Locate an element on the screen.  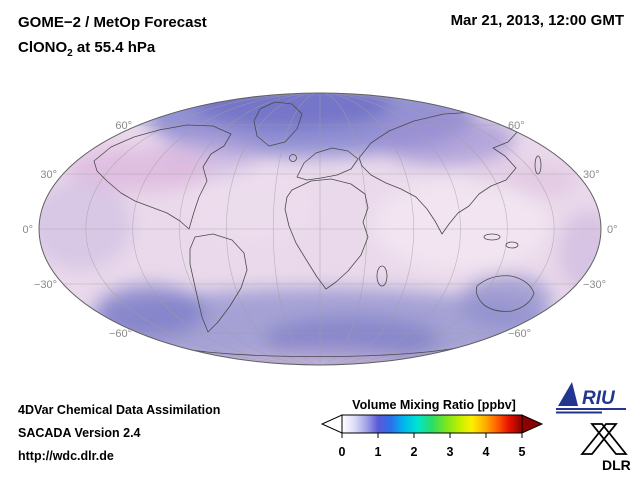
riu-logo: RIU is located at coordinates (591, 398).